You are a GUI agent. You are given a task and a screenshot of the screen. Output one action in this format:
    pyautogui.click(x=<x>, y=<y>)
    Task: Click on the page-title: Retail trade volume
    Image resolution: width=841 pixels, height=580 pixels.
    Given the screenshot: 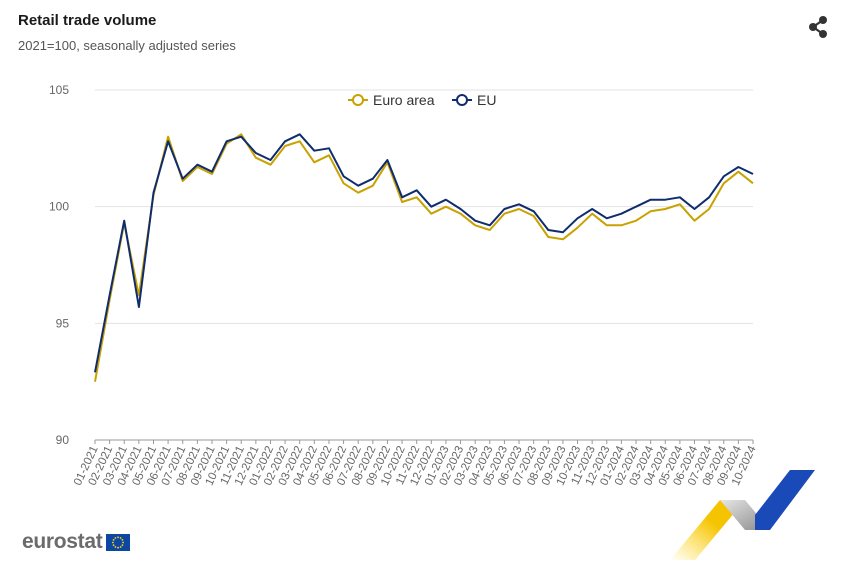 What is the action you would take?
    pyautogui.click(x=87, y=20)
    